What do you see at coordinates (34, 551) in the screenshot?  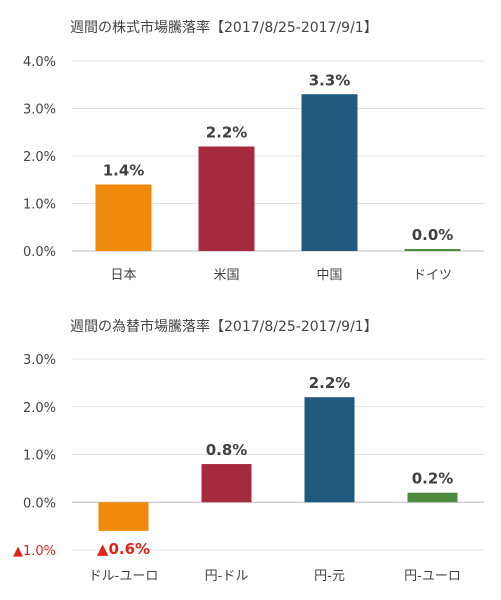 I see `y-tick-label: ▲1.0%` at bounding box center [34, 551].